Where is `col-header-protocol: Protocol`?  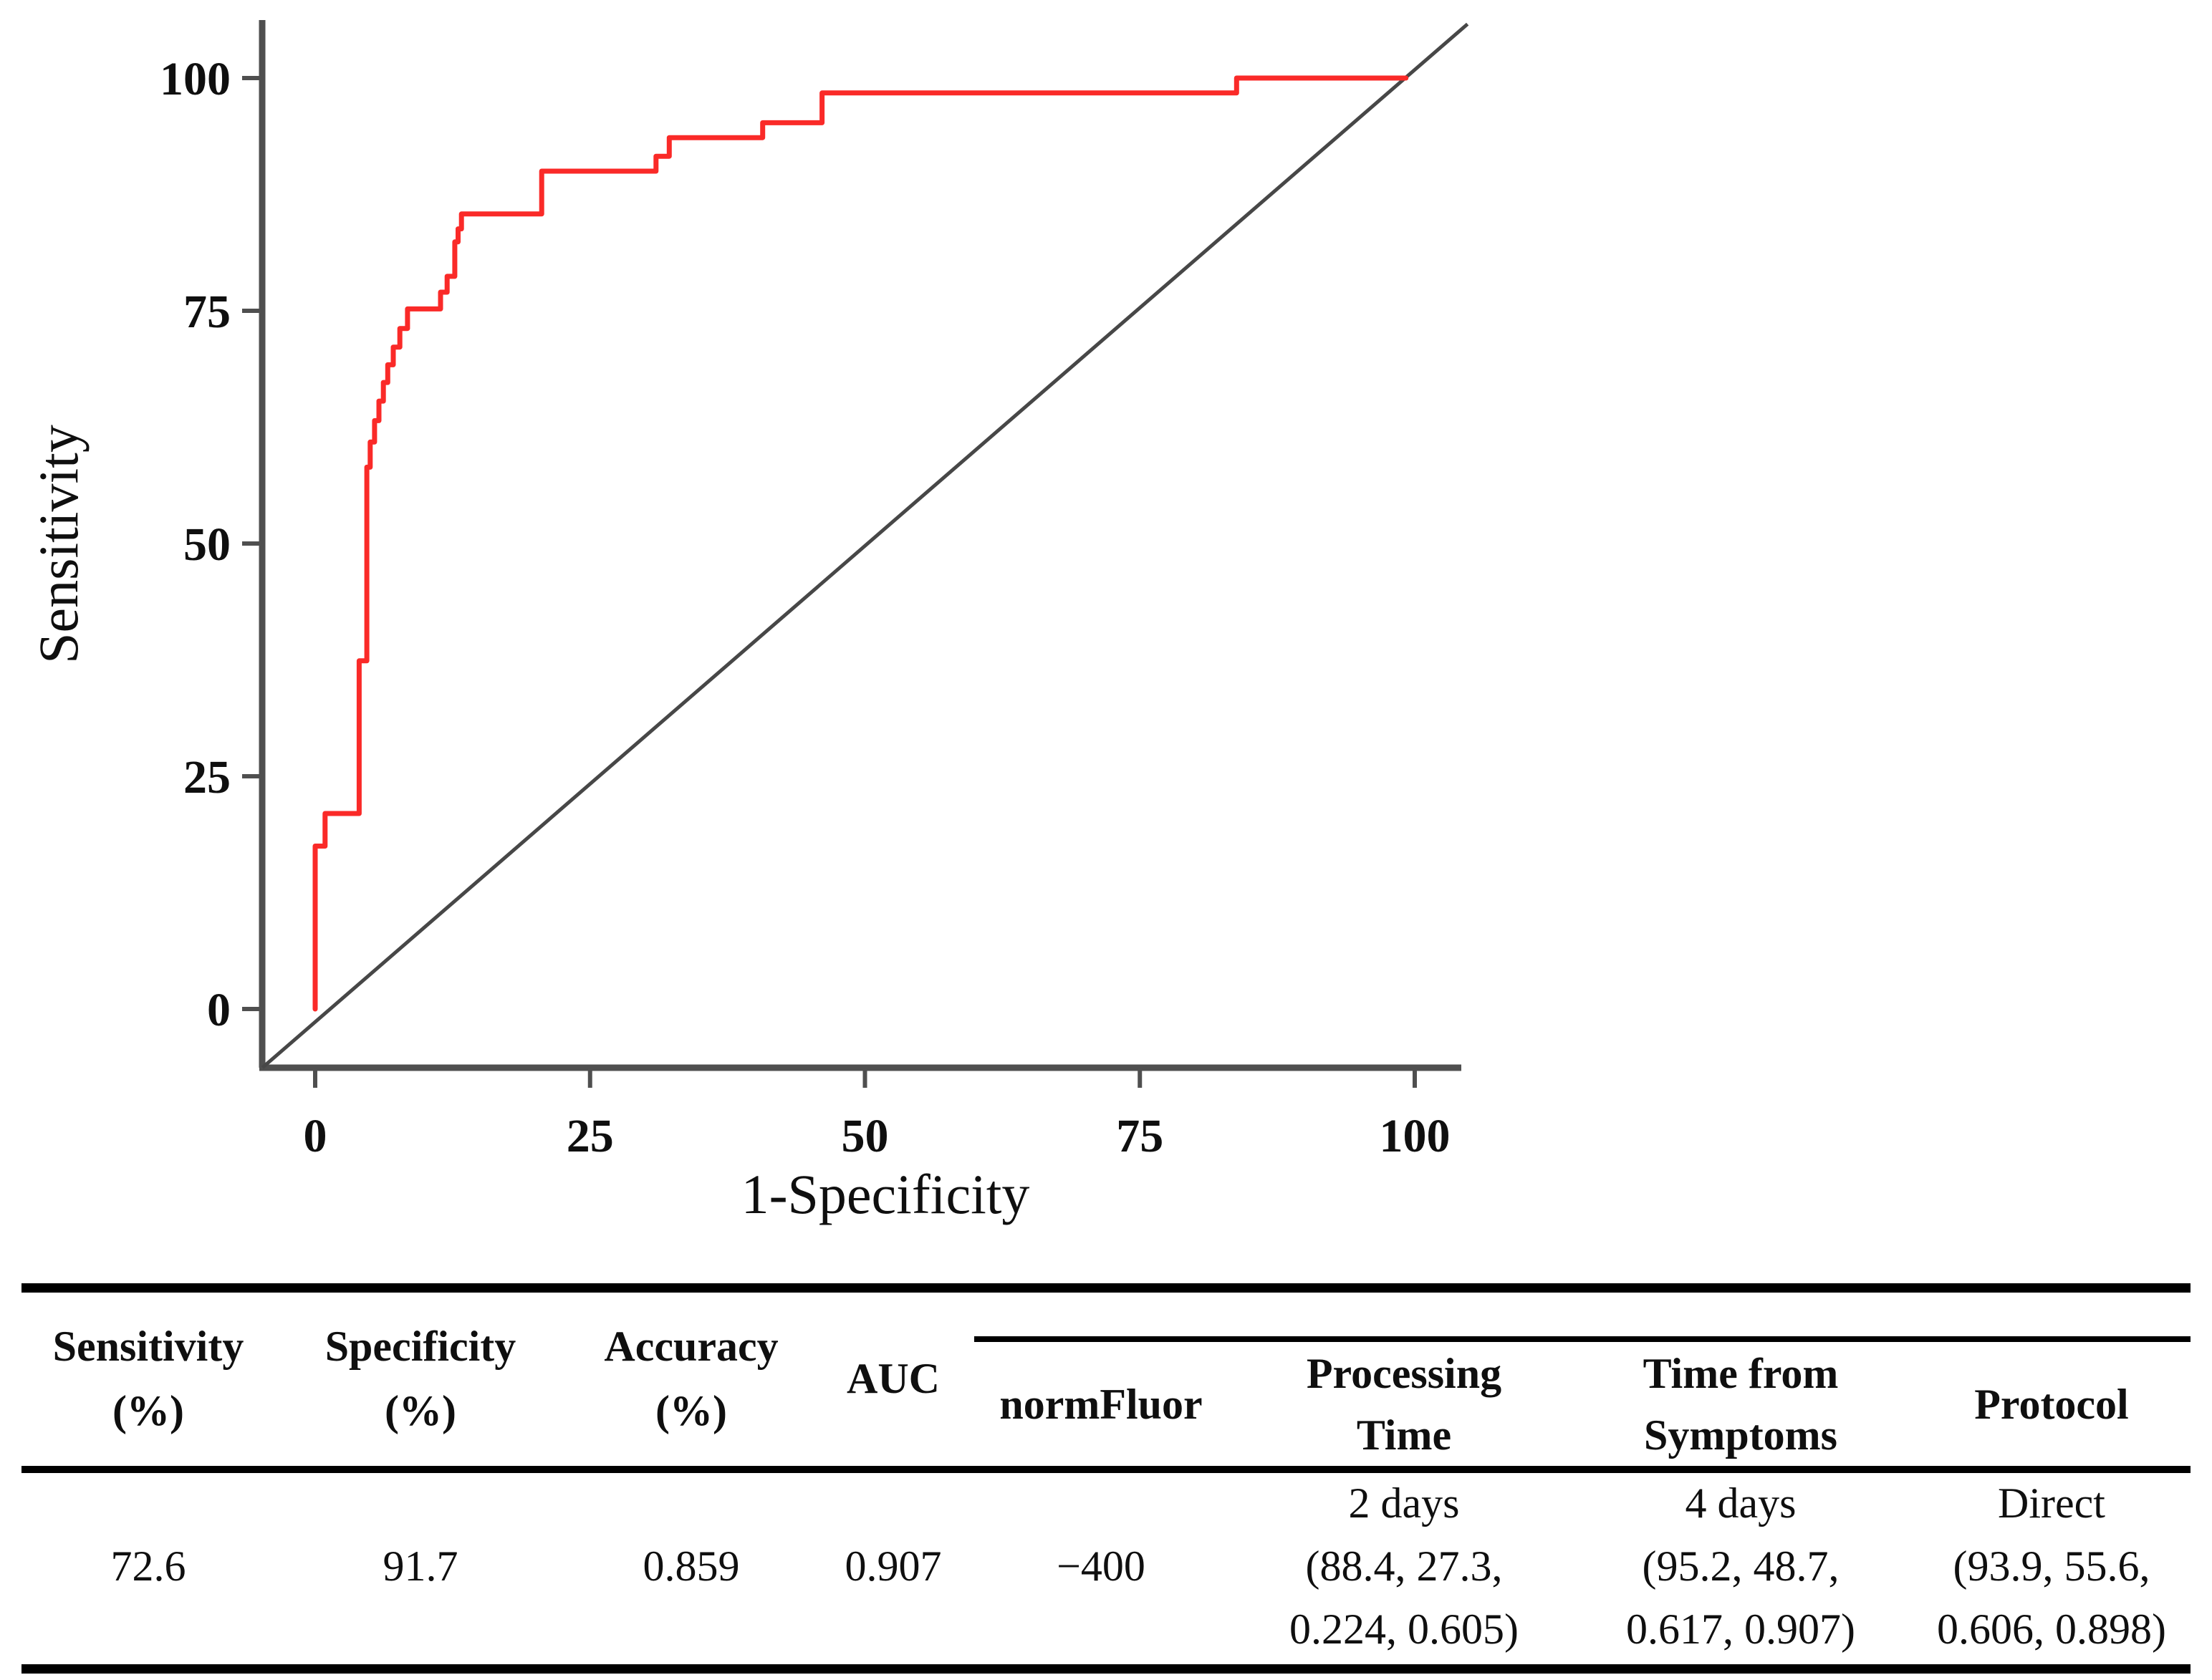
col-header-protocol: Protocol is located at coordinates (2051, 1404).